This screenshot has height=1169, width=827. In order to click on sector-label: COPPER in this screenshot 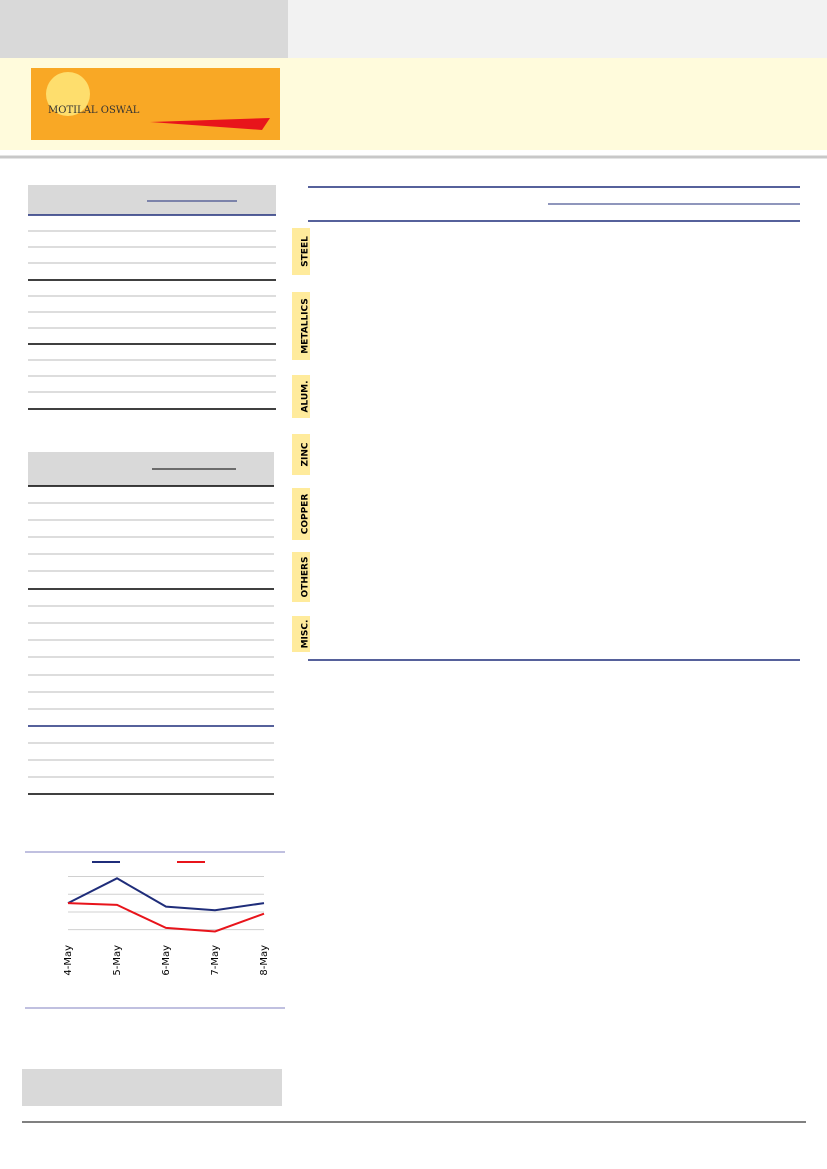, I will do `click(306, 514)`.